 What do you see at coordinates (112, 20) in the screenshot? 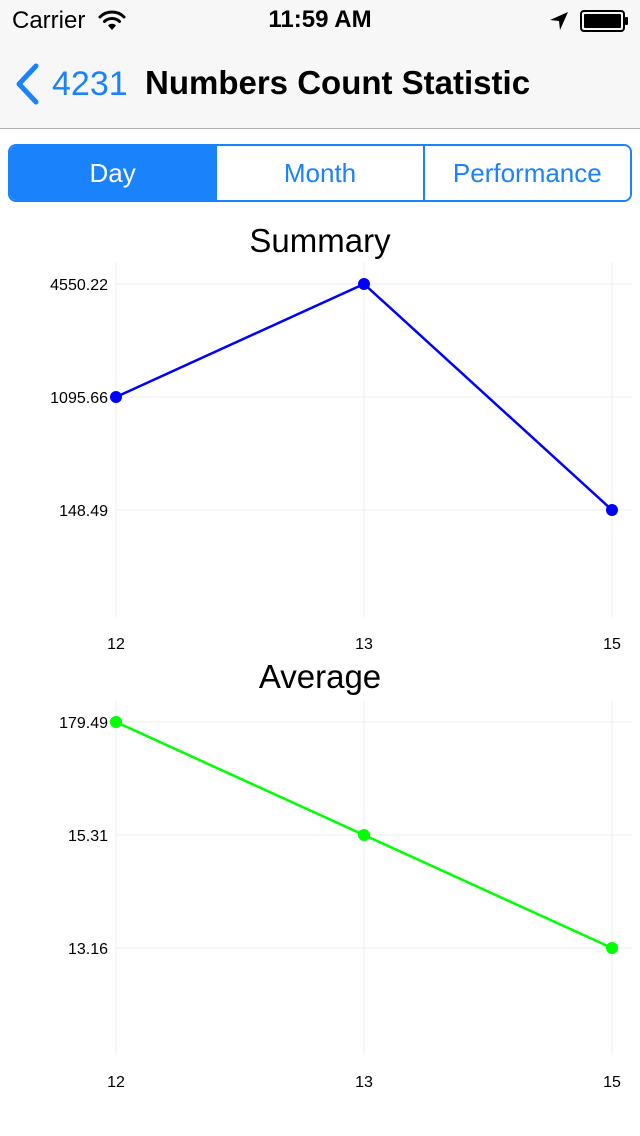
I see `wifi-icon` at bounding box center [112, 20].